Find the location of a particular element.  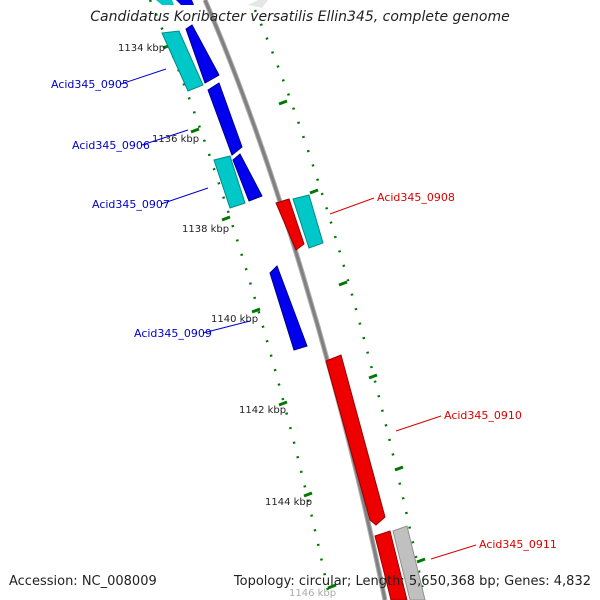

tick-label: 1136 kbp is located at coordinates (175, 139).